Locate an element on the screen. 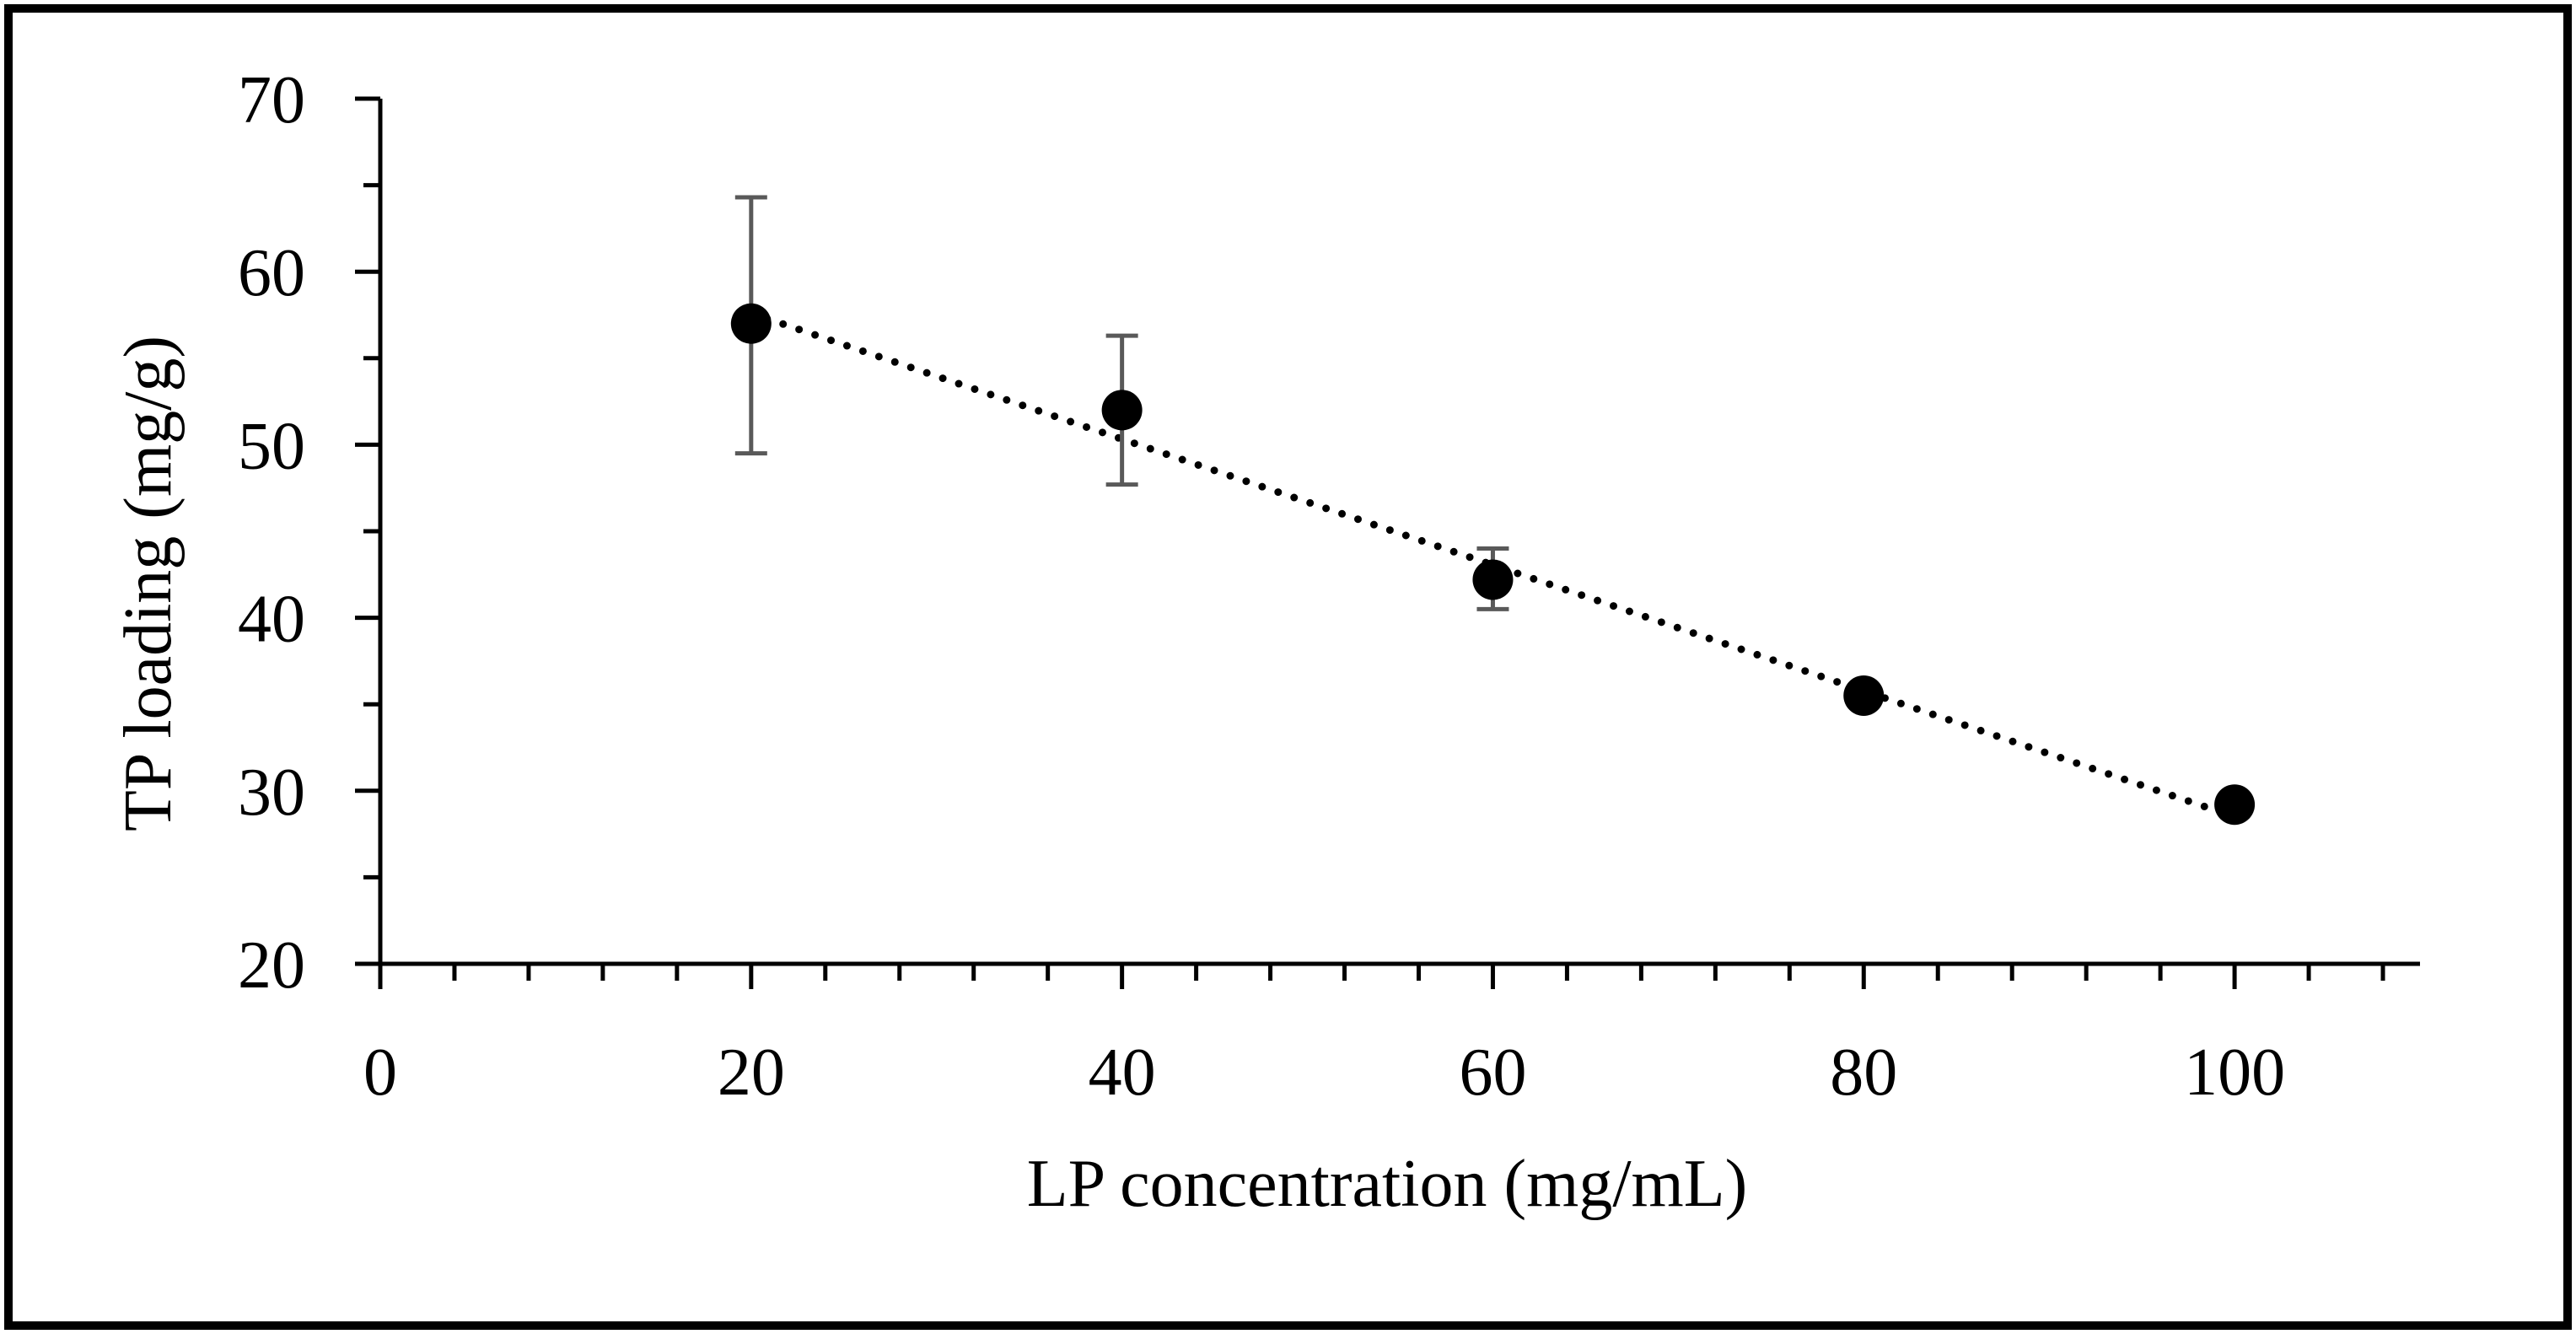 The width and height of the screenshot is (2576, 1334). y-tick-label: 40 is located at coordinates (271, 620).